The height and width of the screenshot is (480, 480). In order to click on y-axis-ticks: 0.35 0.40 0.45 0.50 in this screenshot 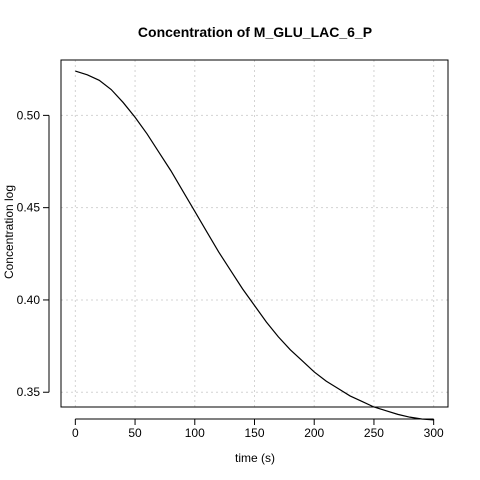, I will do `click(33, 253)`.